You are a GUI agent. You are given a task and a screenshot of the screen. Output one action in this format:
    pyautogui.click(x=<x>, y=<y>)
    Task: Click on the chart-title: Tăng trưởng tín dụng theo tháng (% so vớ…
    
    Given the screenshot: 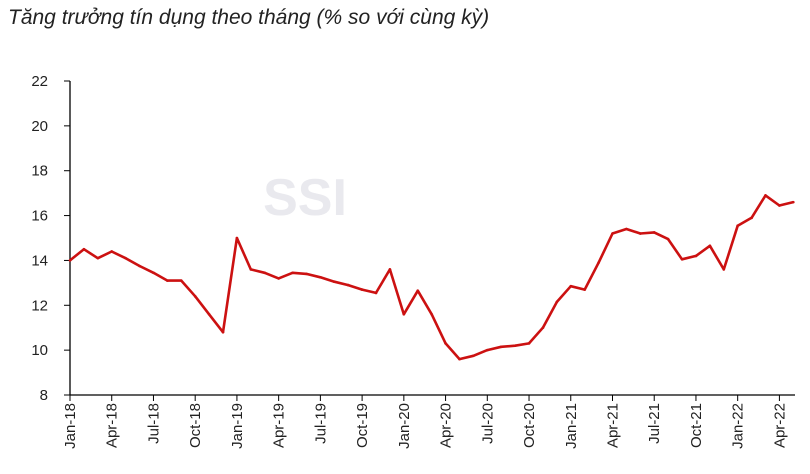 What is the action you would take?
    pyautogui.click(x=249, y=17)
    